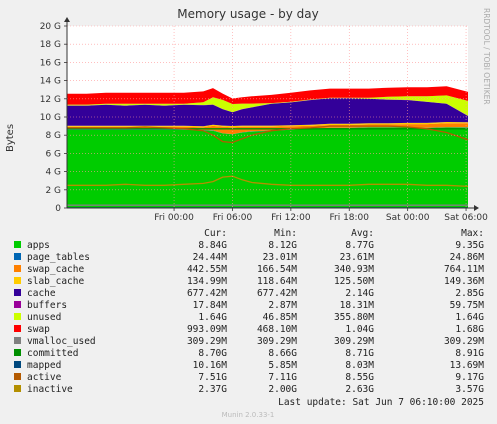  I want to click on legend-value: 1.64G, so click(469, 317).